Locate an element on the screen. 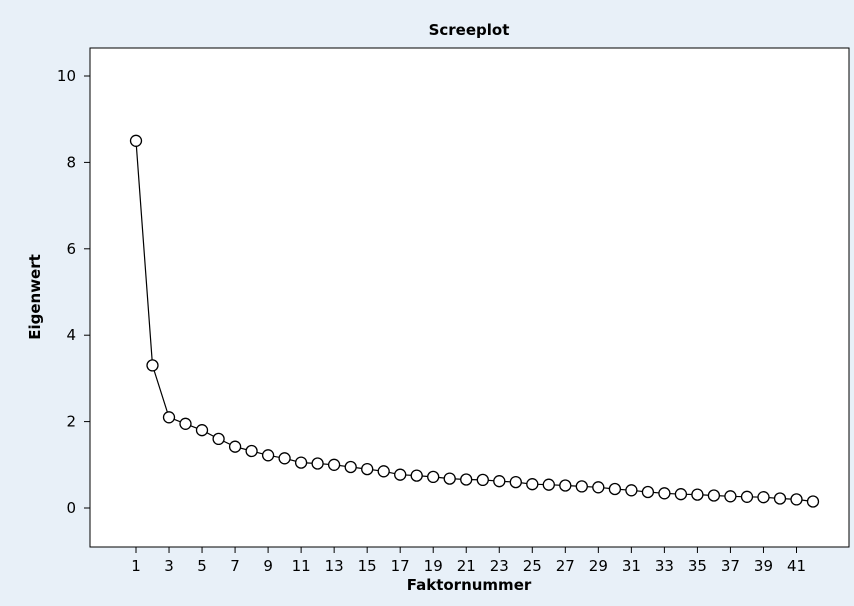 This screenshot has height=606, width=854. x-tick-label: 5 is located at coordinates (202, 566).